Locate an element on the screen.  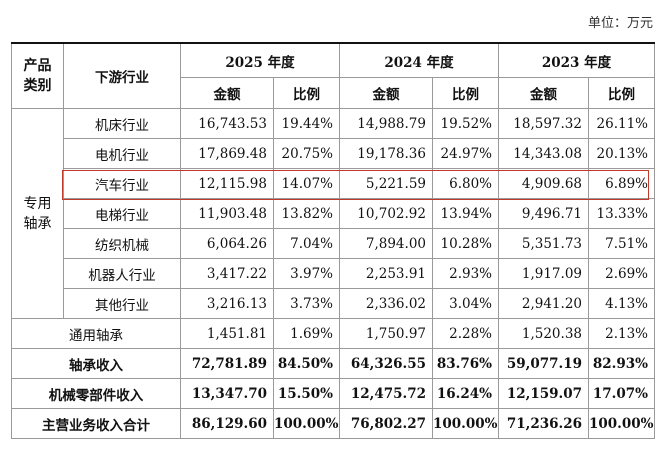
industry-name: 其他行业 is located at coordinates (122, 303).